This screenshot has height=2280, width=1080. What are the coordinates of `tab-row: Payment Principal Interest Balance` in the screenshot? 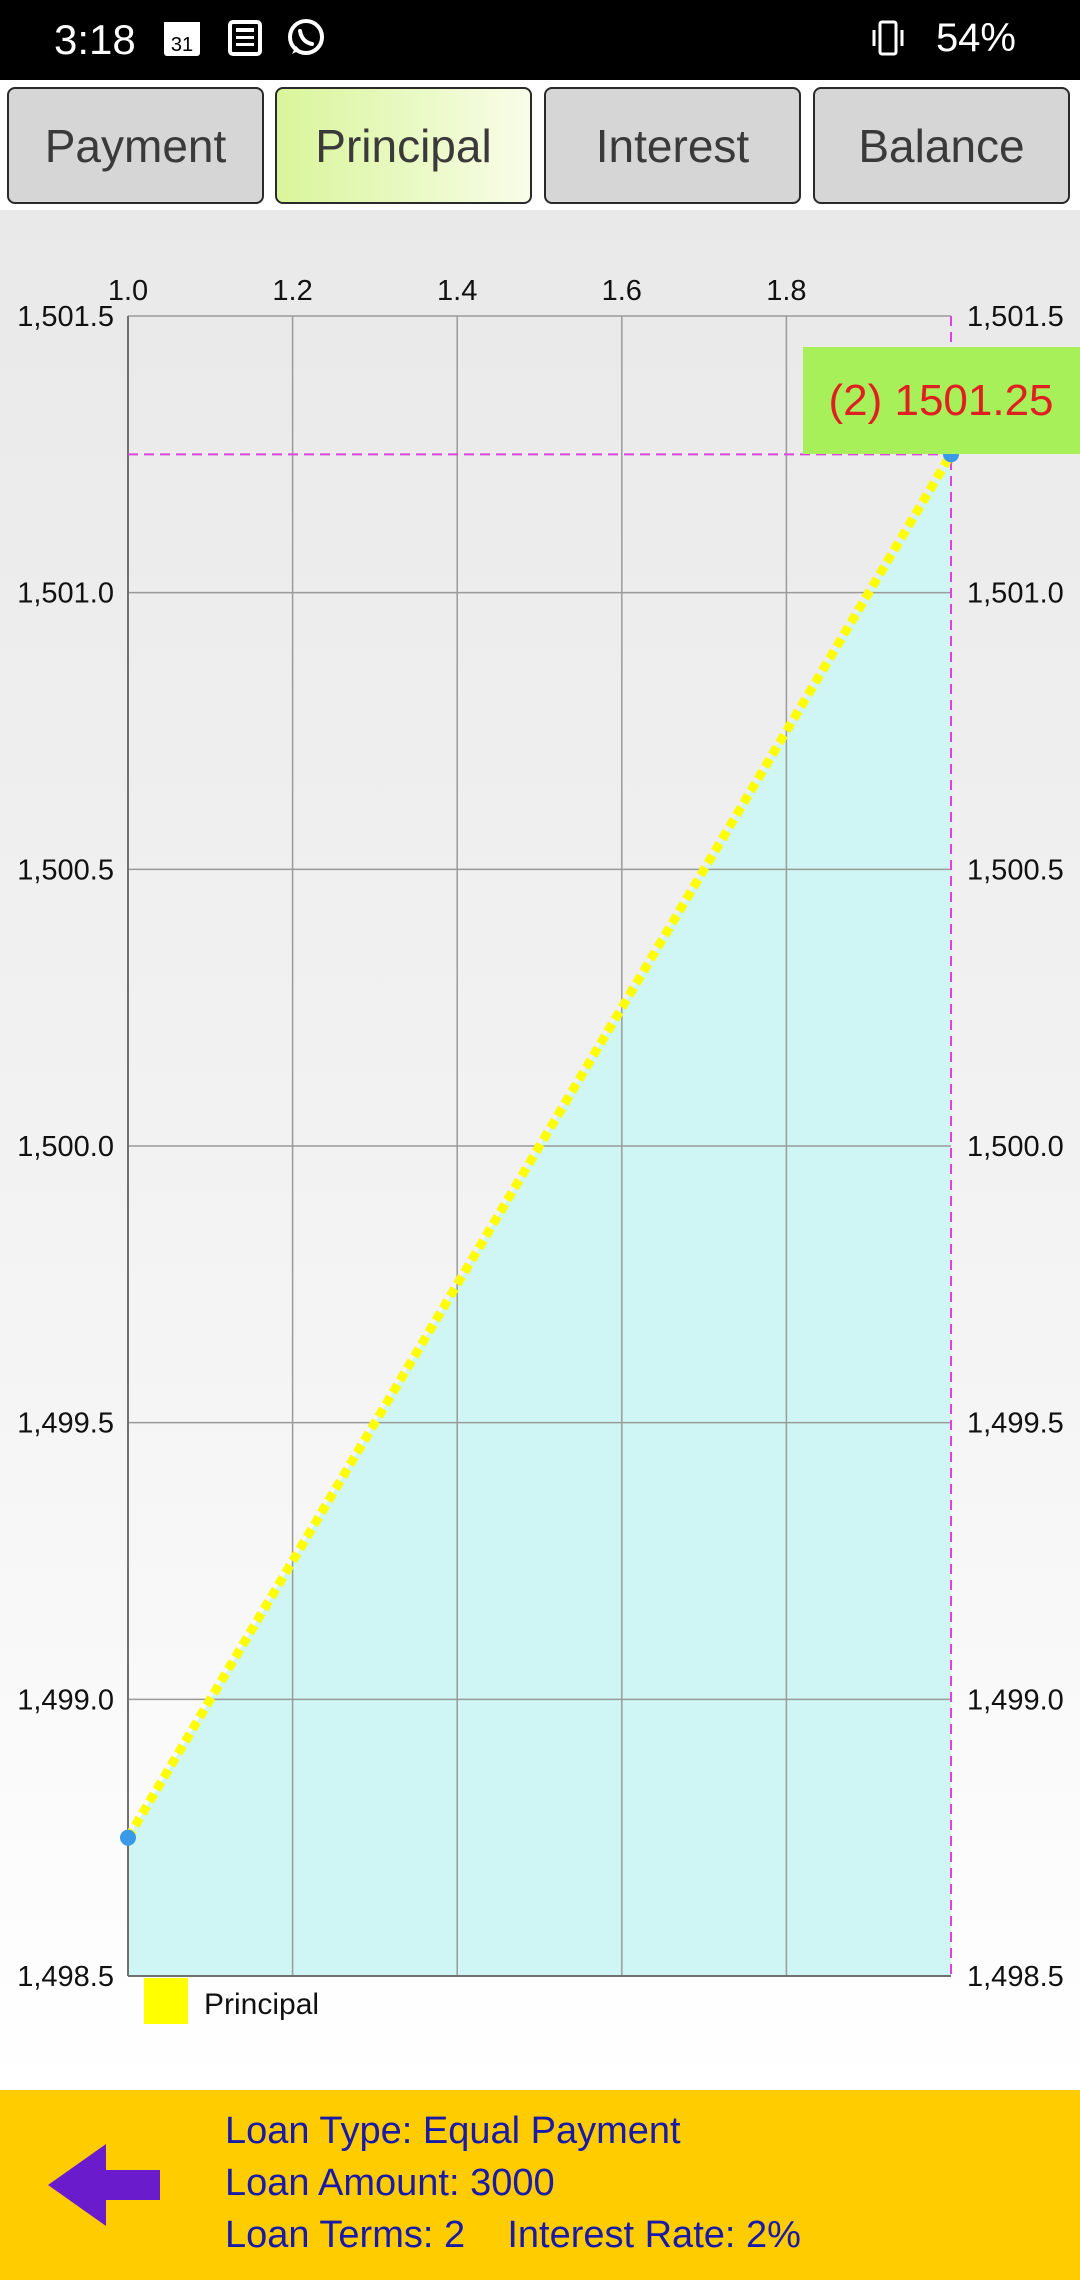 It's located at (540, 145).